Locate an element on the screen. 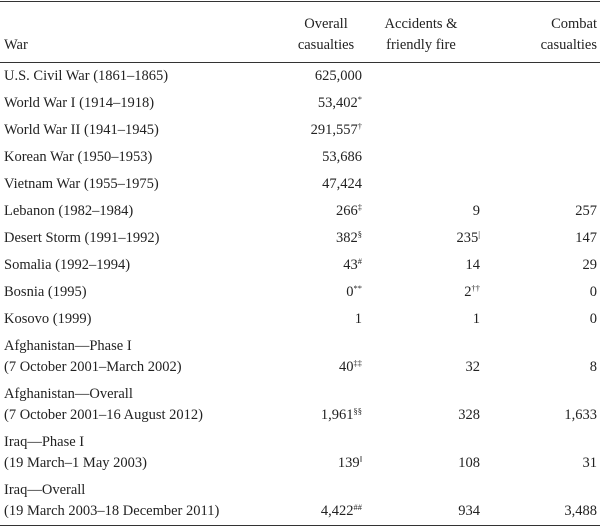 The image size is (600, 526). header-text: Overall is located at coordinates (326, 24).